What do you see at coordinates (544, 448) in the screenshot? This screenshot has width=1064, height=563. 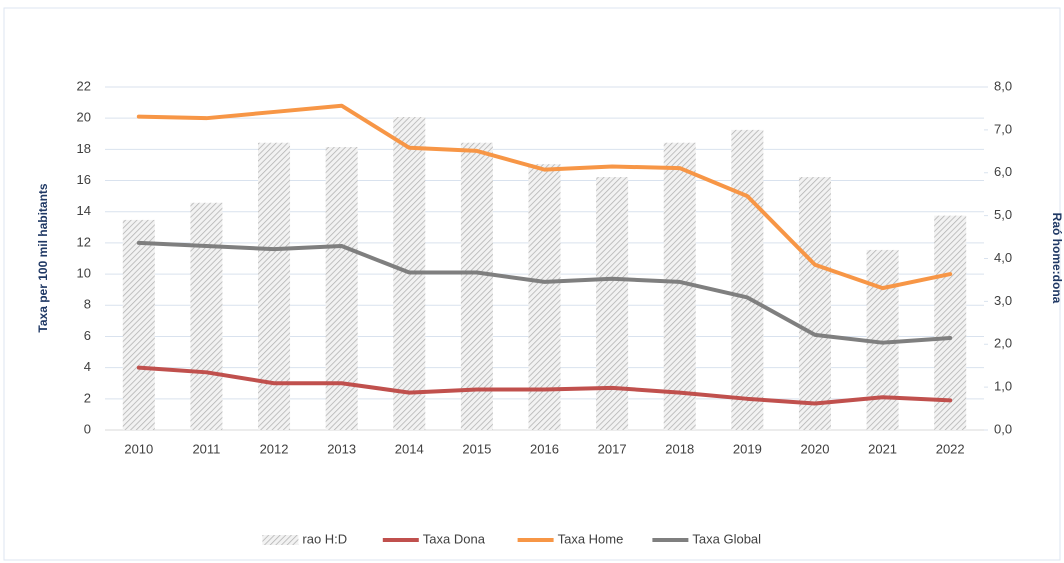 I see `x-tick-label: 2016` at bounding box center [544, 448].